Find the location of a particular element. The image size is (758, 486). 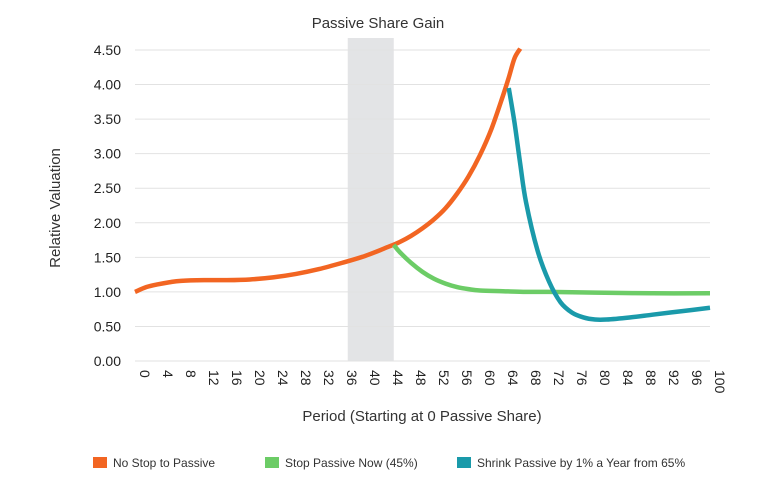

x-tick-label: 92 is located at coordinates (674, 378).